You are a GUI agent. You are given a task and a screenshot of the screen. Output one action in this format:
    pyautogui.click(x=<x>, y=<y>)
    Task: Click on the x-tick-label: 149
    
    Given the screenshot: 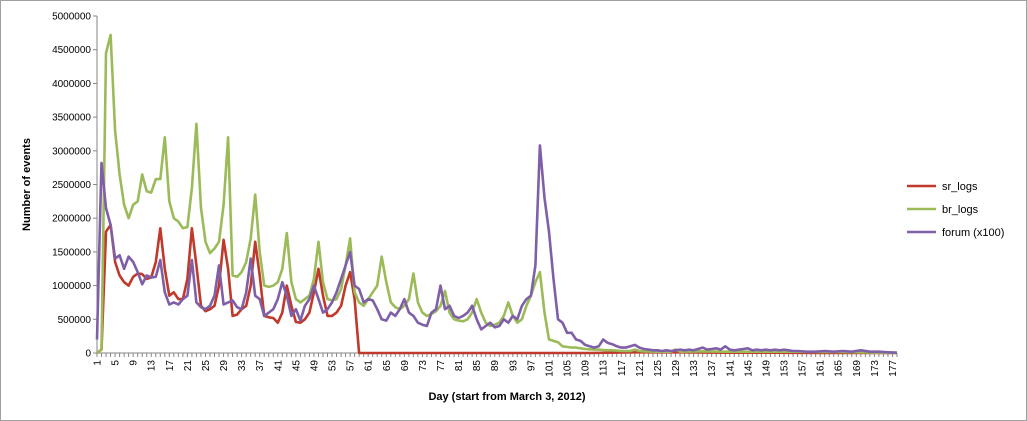 What is the action you would take?
    pyautogui.click(x=766, y=368)
    